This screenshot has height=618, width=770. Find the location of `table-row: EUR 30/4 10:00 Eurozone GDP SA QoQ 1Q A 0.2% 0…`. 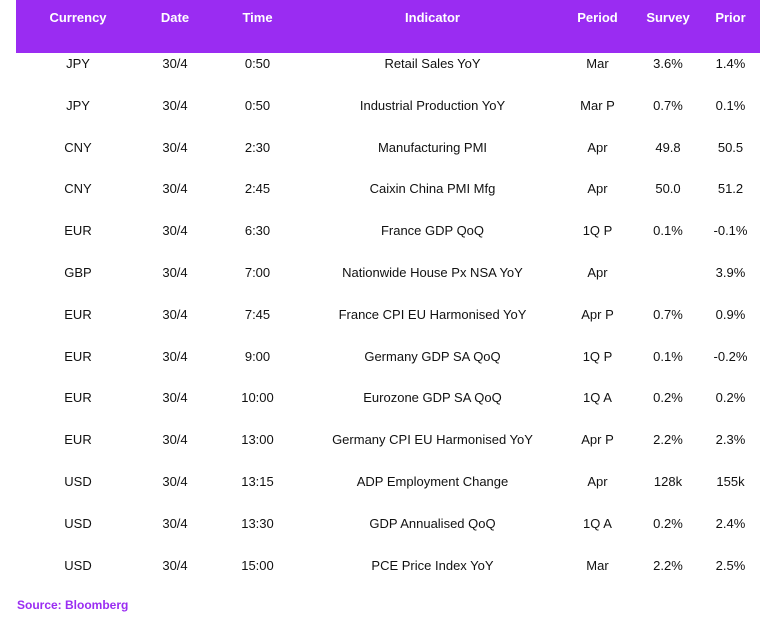

table-row: EUR 30/4 10:00 Eurozone GDP SA QoQ 1Q A 0.2% 0… is located at coordinates (388, 408).